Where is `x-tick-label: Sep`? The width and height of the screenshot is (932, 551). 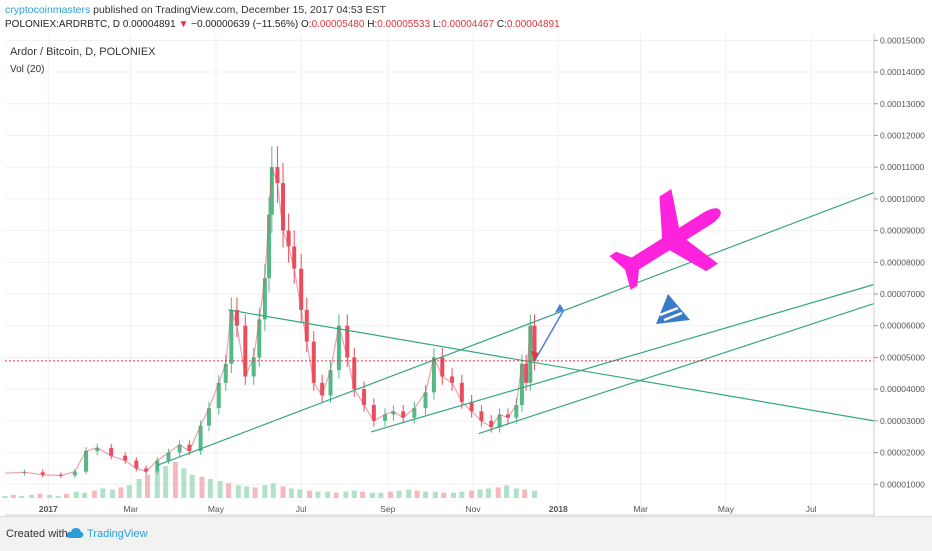
x-tick-label: Sep is located at coordinates (387, 509).